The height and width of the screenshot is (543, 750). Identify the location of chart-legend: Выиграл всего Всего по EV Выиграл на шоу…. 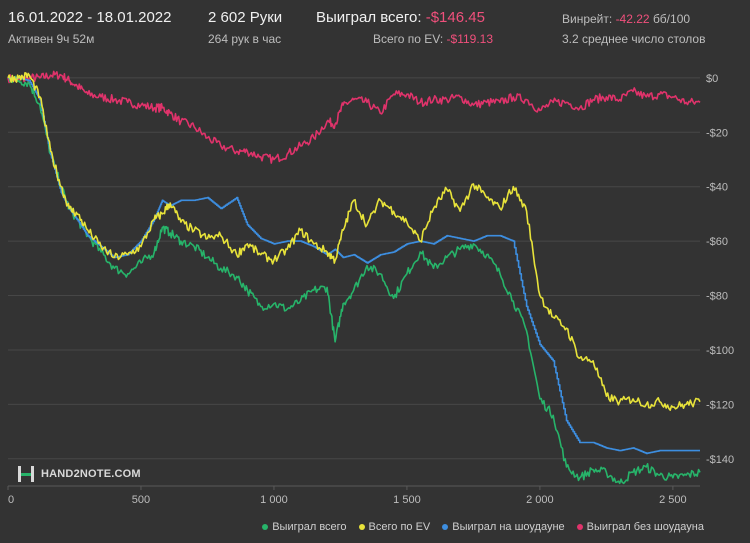
(483, 527).